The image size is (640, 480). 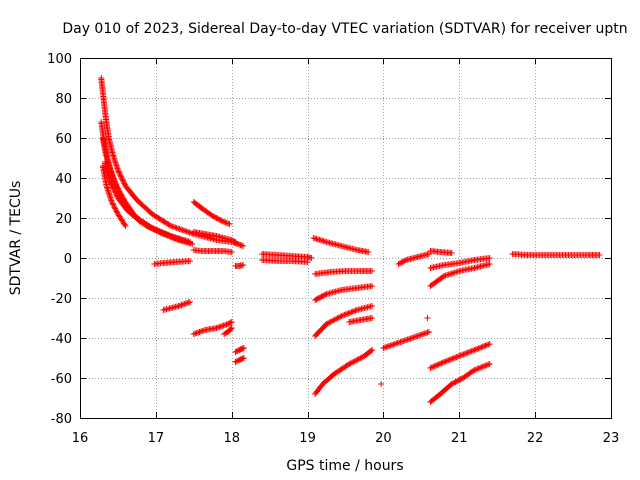 I want to click on x-tick-label: 16, so click(x=80, y=438).